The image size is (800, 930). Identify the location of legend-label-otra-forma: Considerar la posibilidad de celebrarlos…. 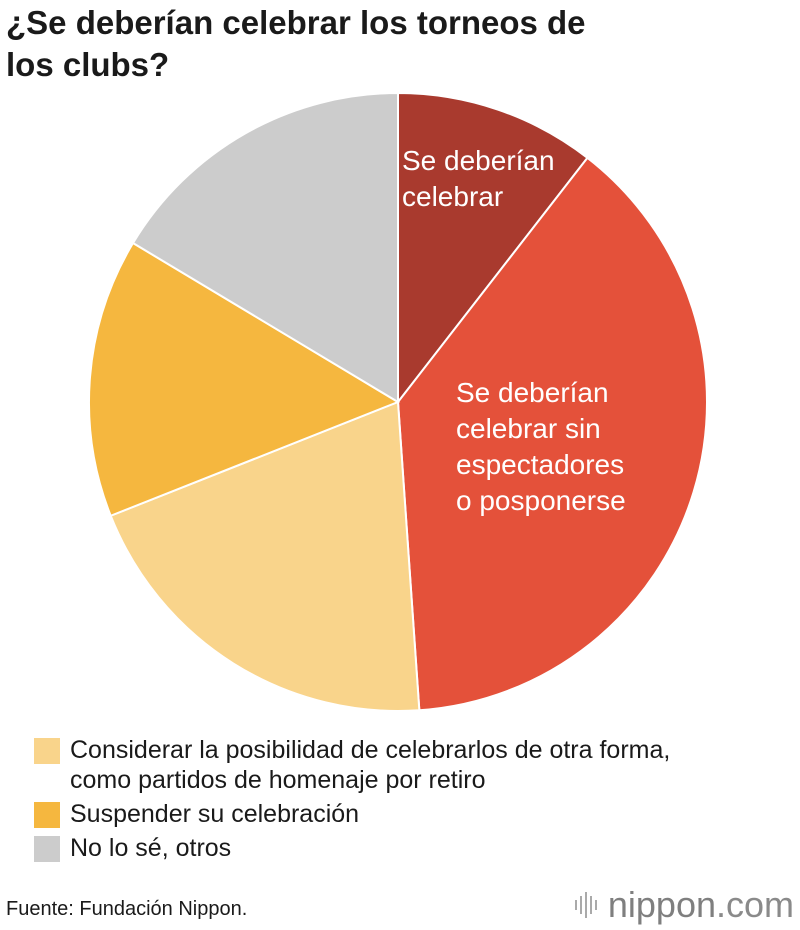
(370, 765).